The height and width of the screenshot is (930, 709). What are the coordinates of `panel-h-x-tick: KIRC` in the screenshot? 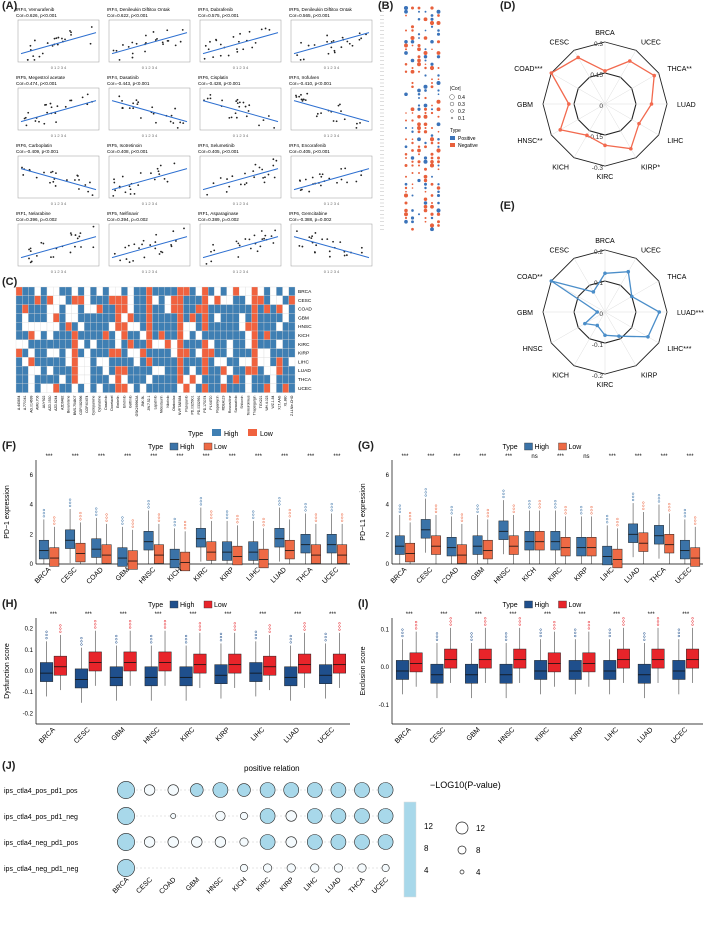 It's located at (188, 734).